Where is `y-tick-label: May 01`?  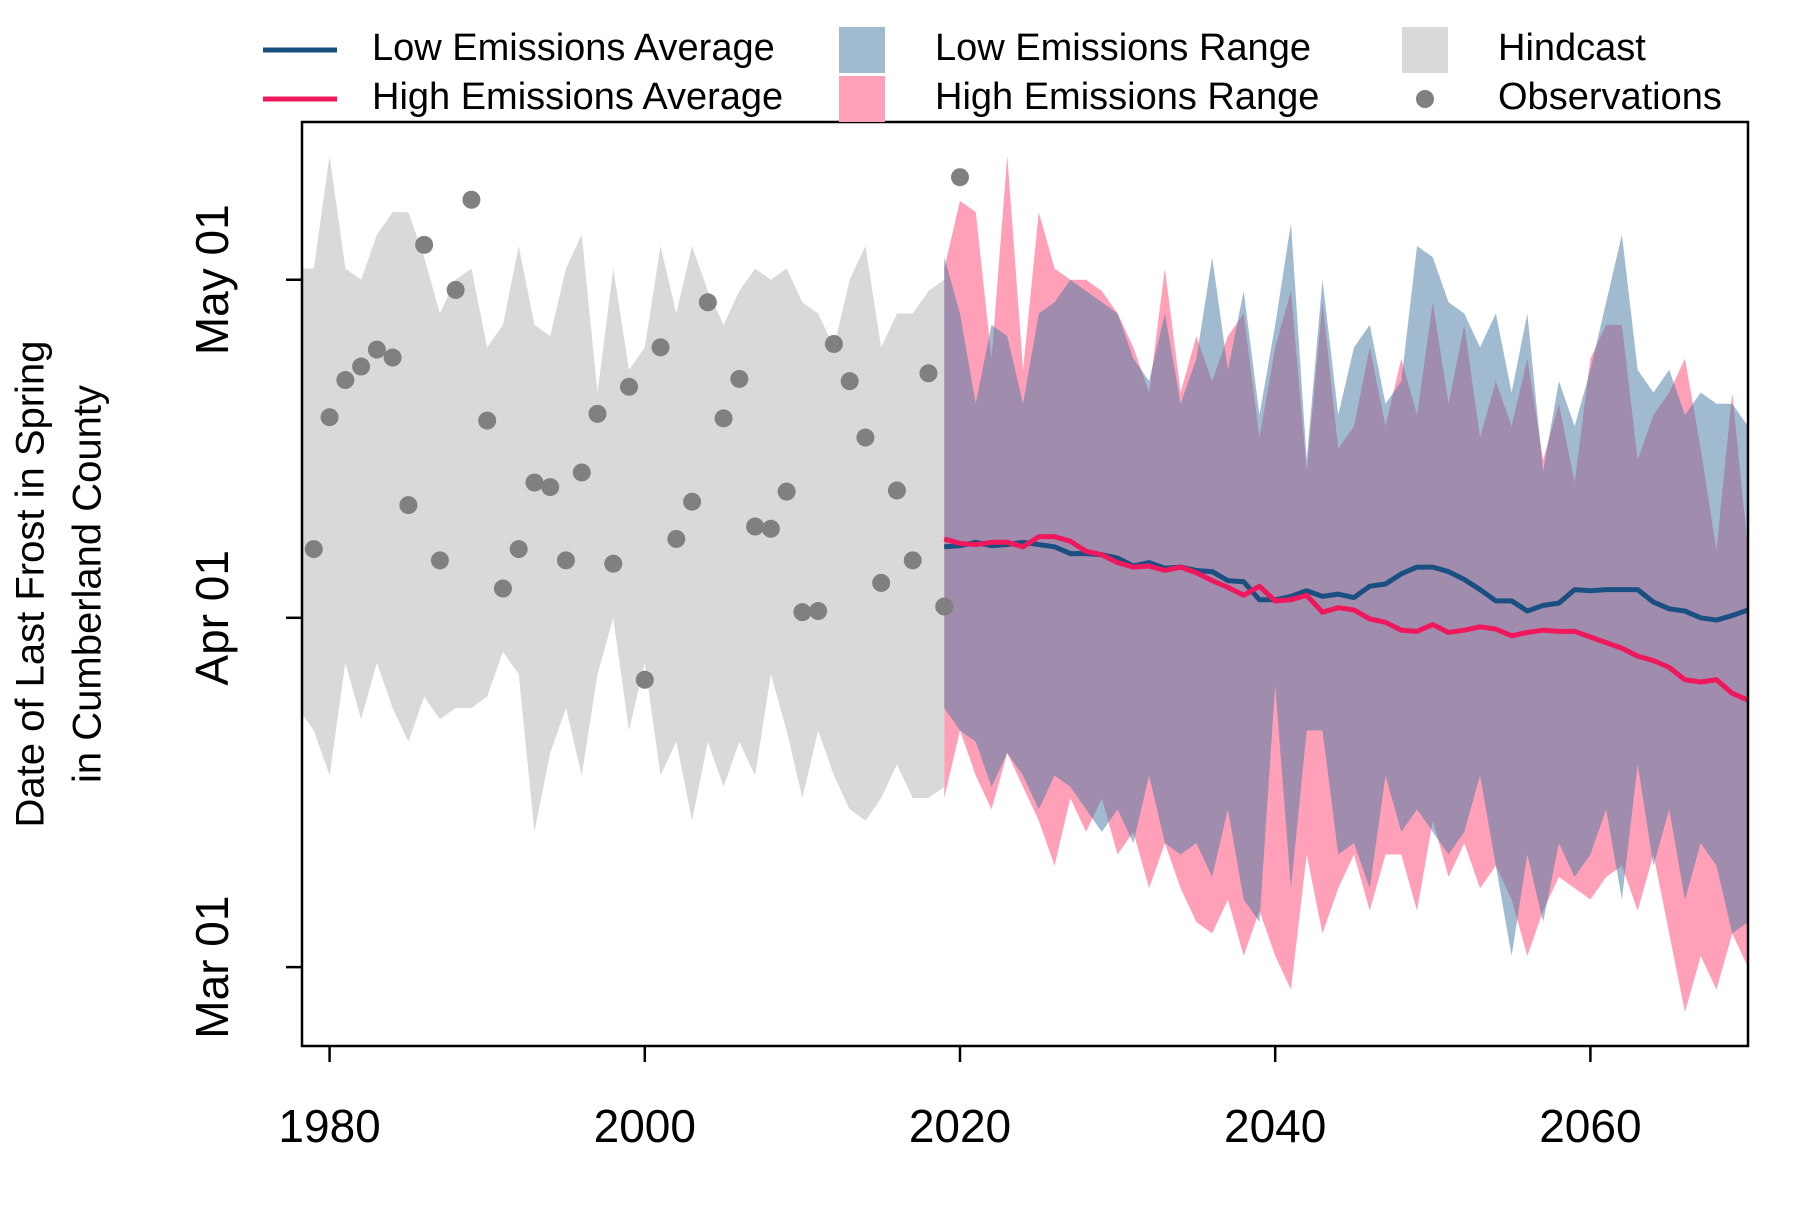 y-tick-label: May 01 is located at coordinates (212, 279).